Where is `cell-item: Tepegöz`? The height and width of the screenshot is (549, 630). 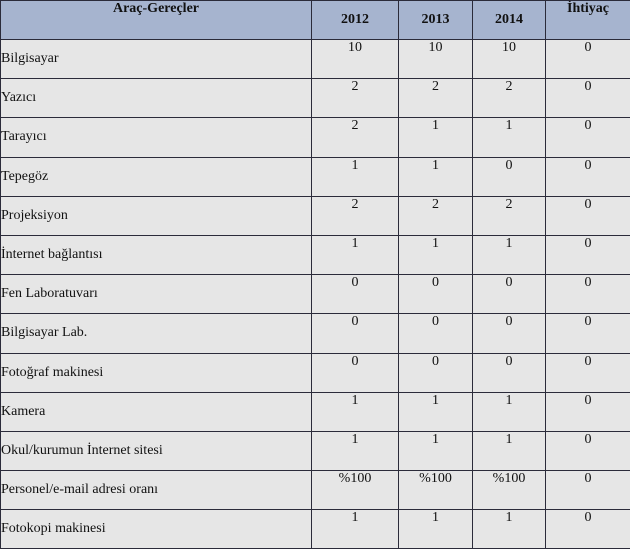
cell-item: Tepegöz is located at coordinates (156, 176).